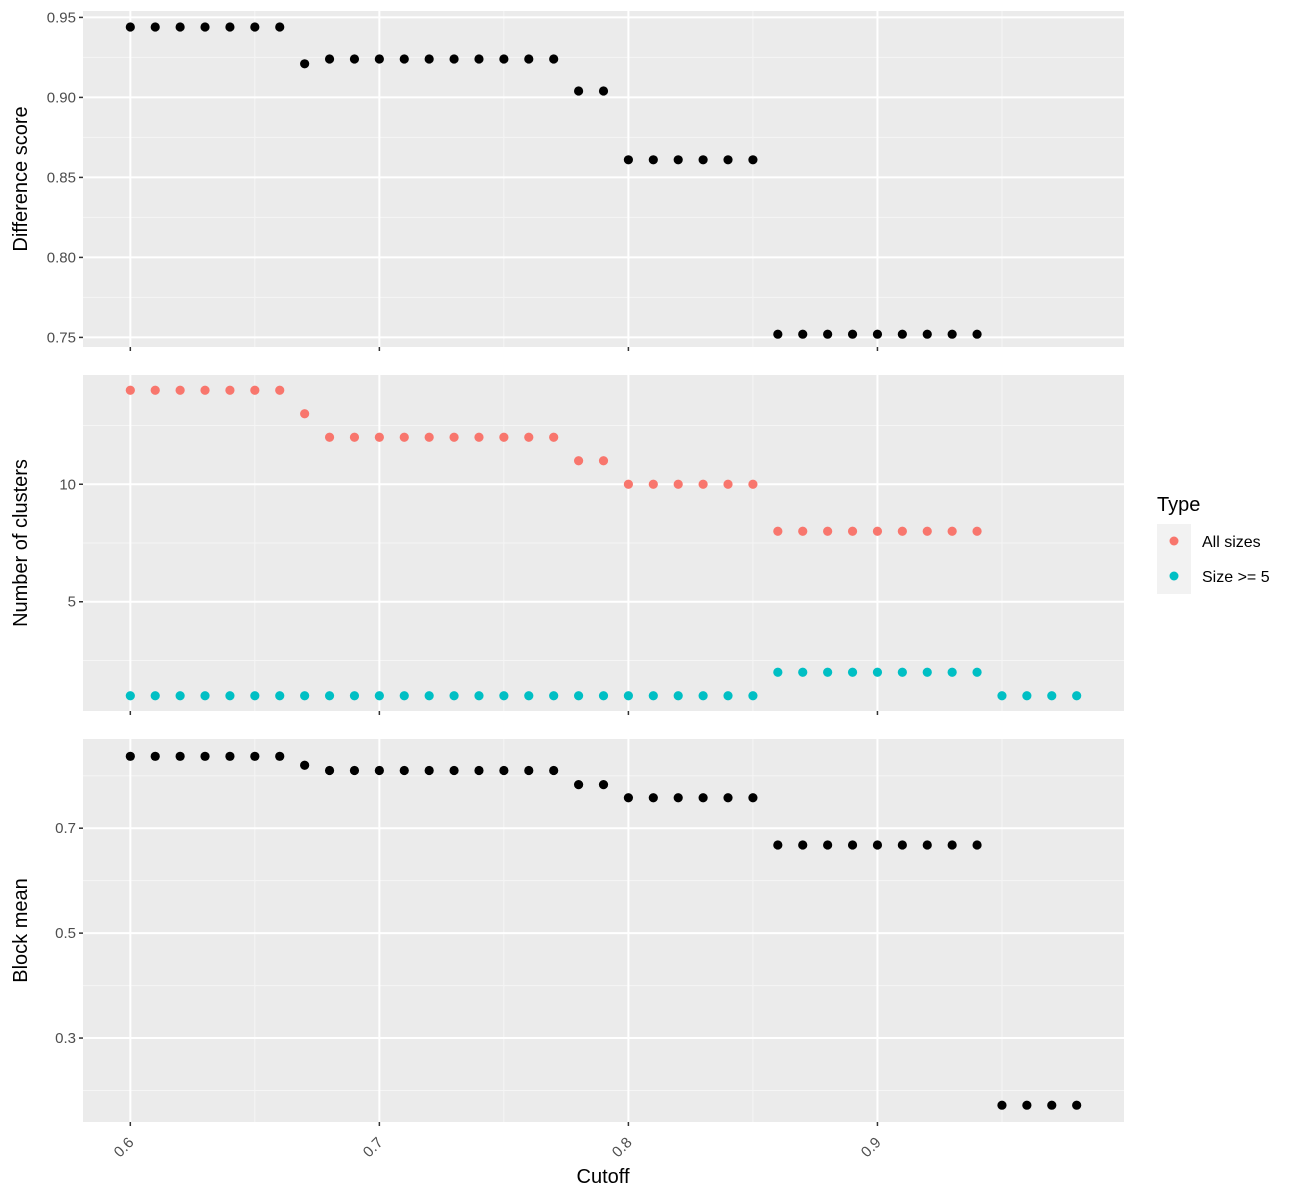  I want to click on x-tick-label: 0.8, so click(622, 1147).